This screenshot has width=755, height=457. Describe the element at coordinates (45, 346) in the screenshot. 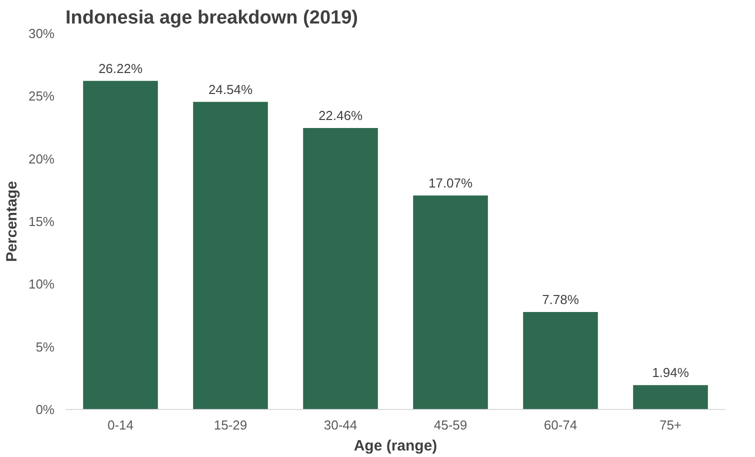

I see `y-tick-label: 5%` at that location.